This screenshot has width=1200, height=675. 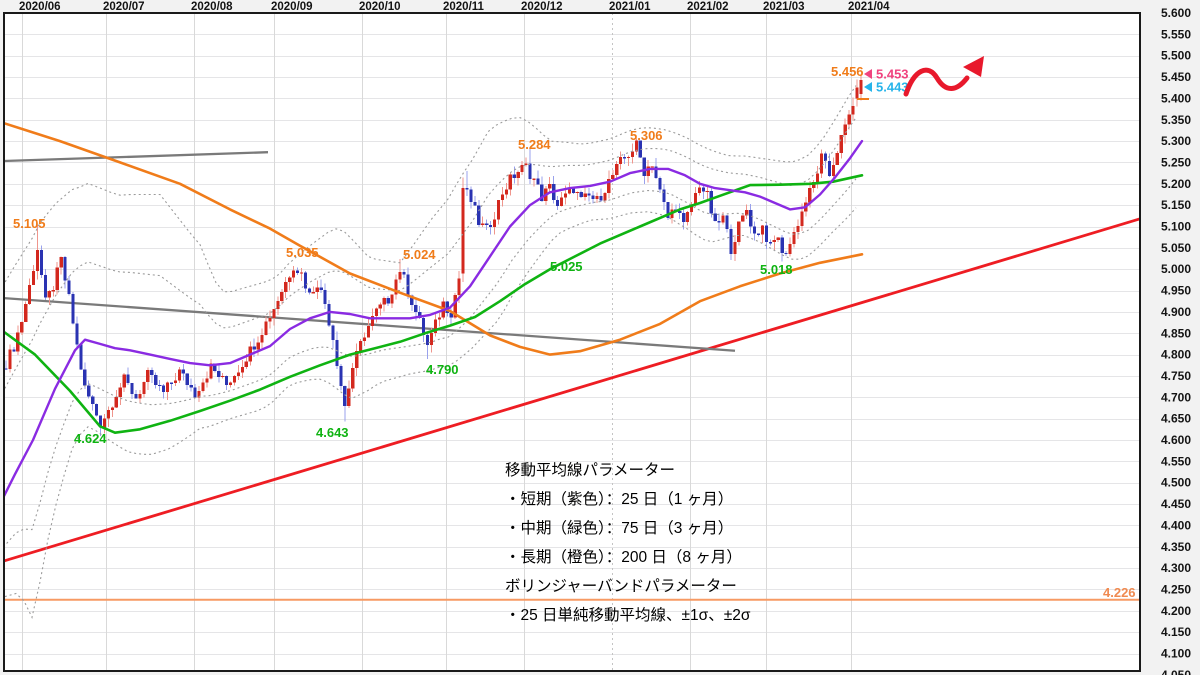 I want to click on y-axis-label: 4.850, so click(x=1176, y=333).